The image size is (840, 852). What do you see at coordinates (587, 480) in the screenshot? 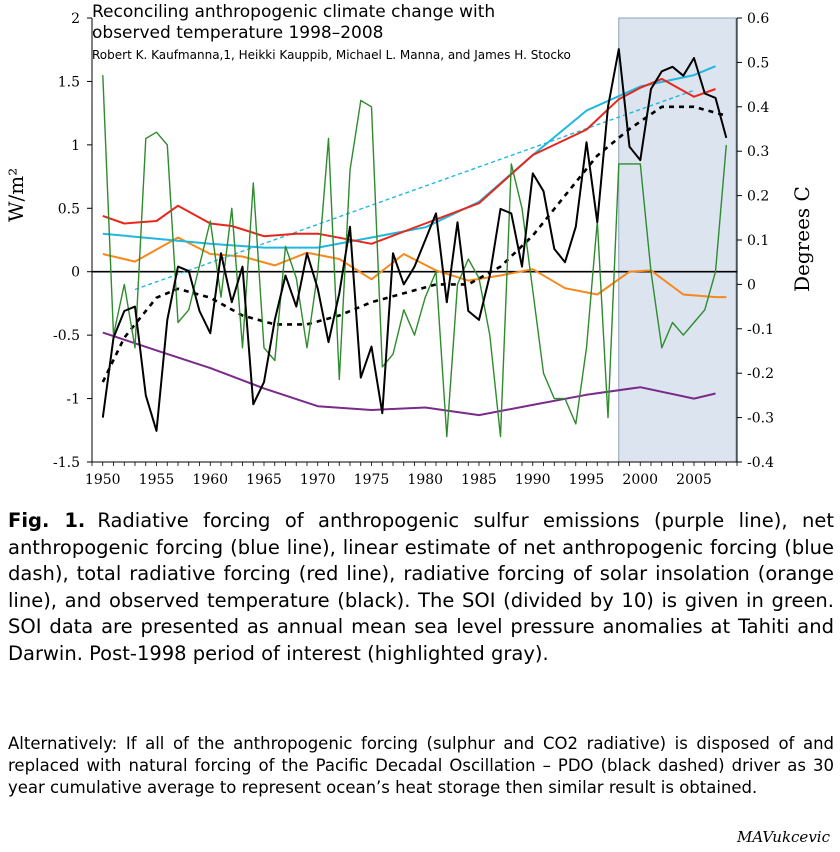
I see `x-tick-label: 1995` at bounding box center [587, 480].